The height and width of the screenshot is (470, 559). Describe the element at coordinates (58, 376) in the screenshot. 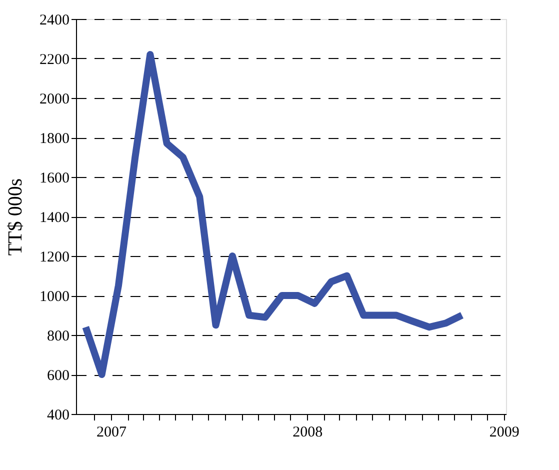

I see `y-tick-label: 600` at that location.